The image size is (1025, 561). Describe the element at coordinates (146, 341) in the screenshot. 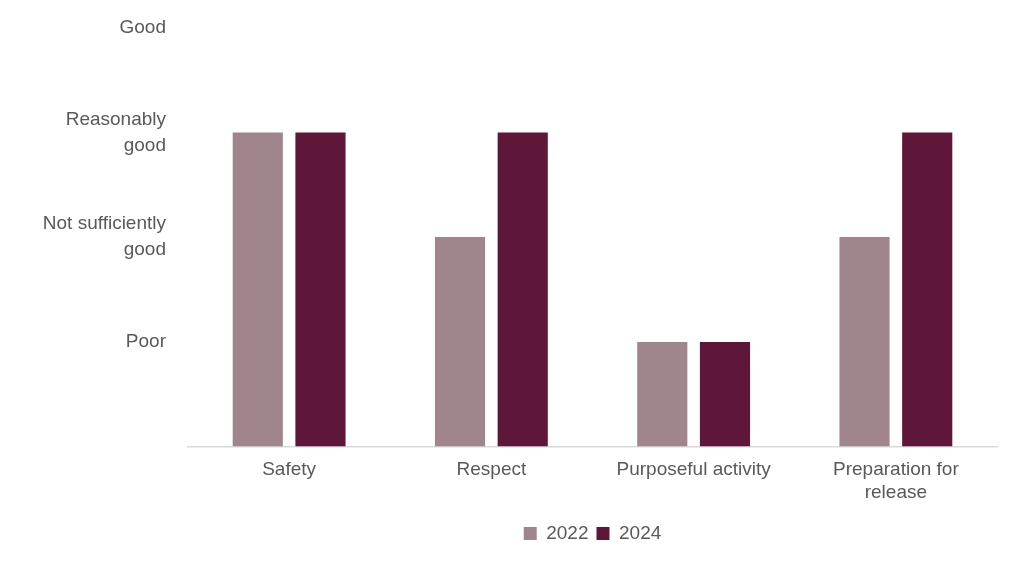

I see `text: Poor` at that location.